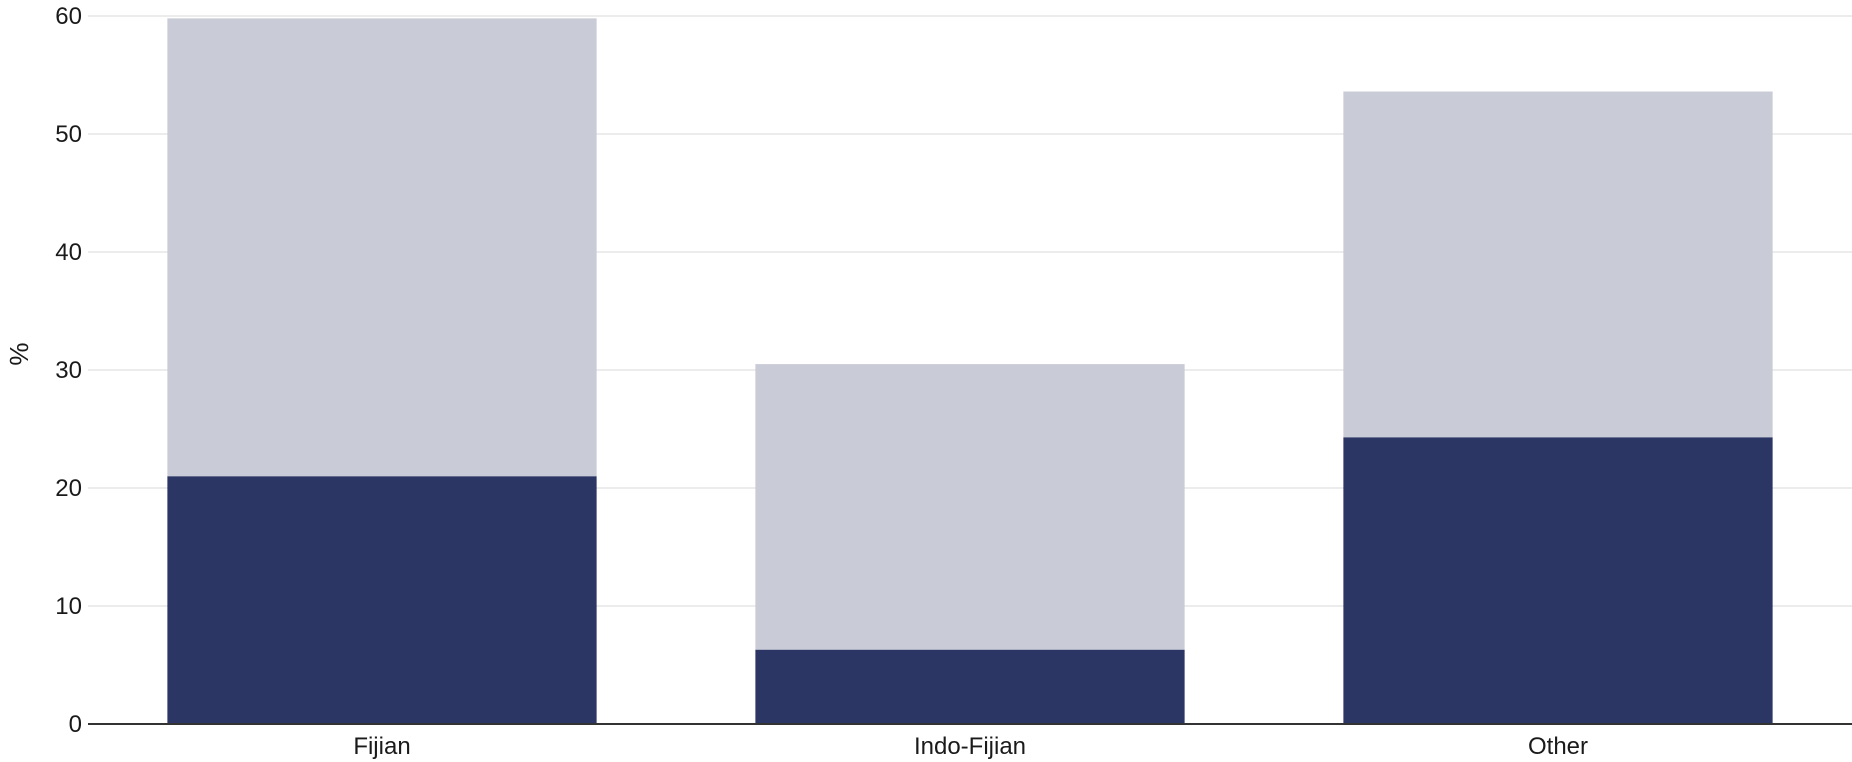 The width and height of the screenshot is (1852, 762). Describe the element at coordinates (1558, 746) in the screenshot. I see `x-tick-label: Other` at that location.